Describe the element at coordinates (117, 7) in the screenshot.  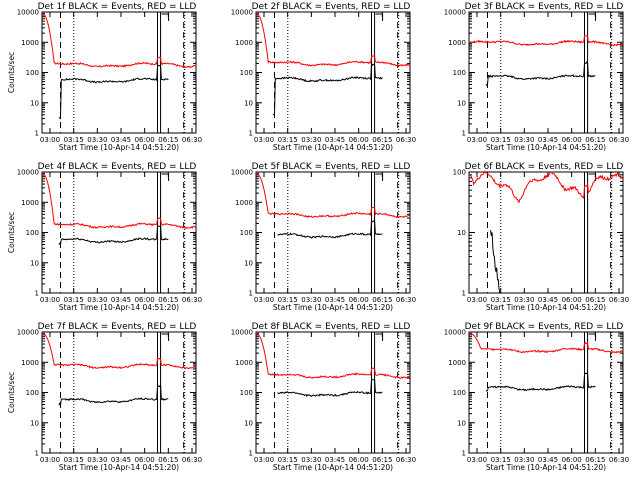
I see `chart-title: Det 1f BLACK = Events, RED = LLD` at that location.